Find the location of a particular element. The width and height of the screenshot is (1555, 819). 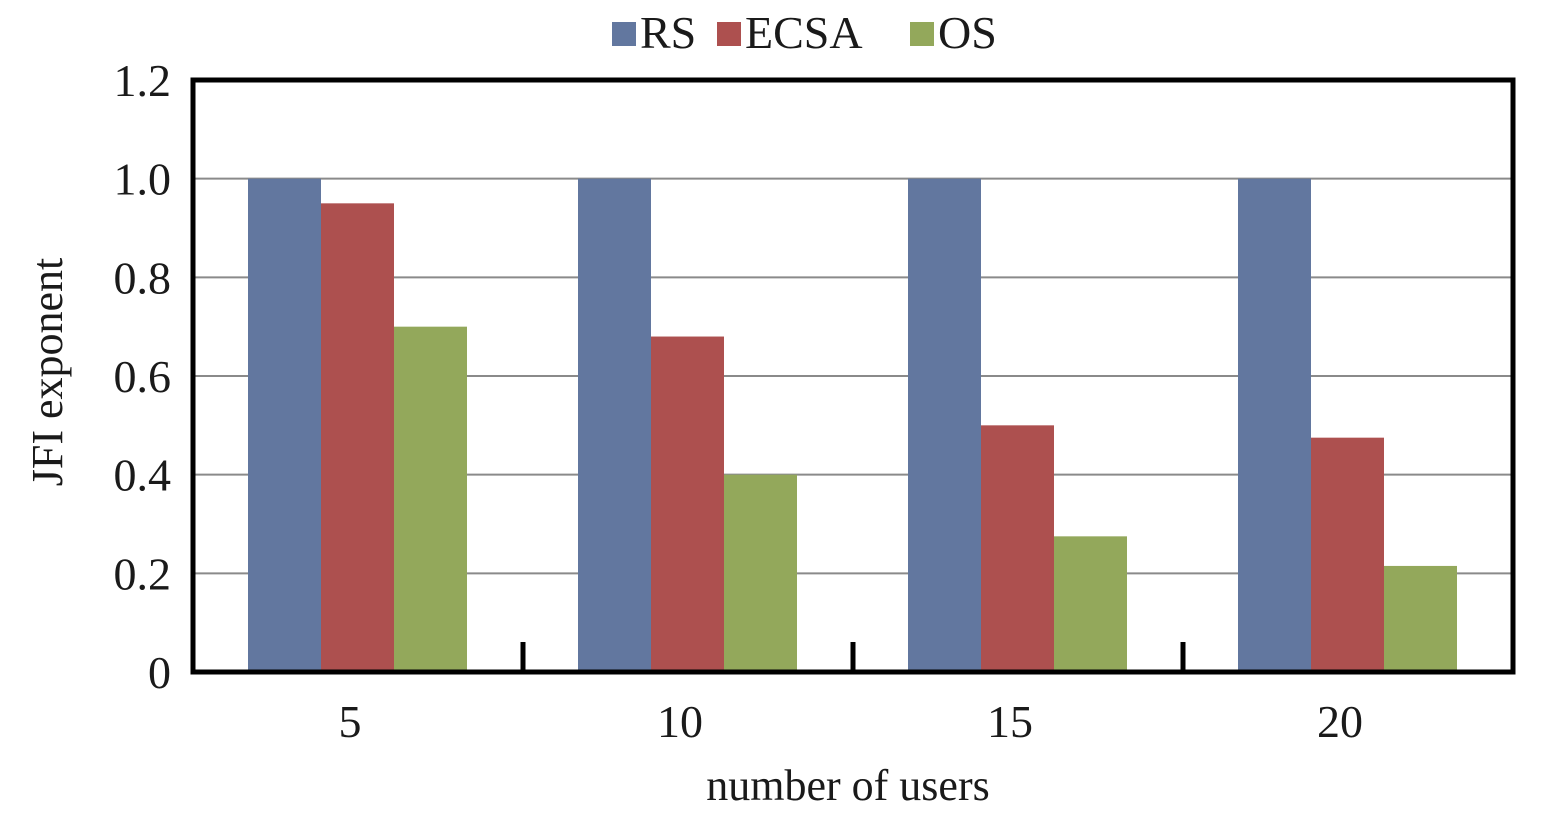

legend-item-os: OS is located at coordinates (953, 32).